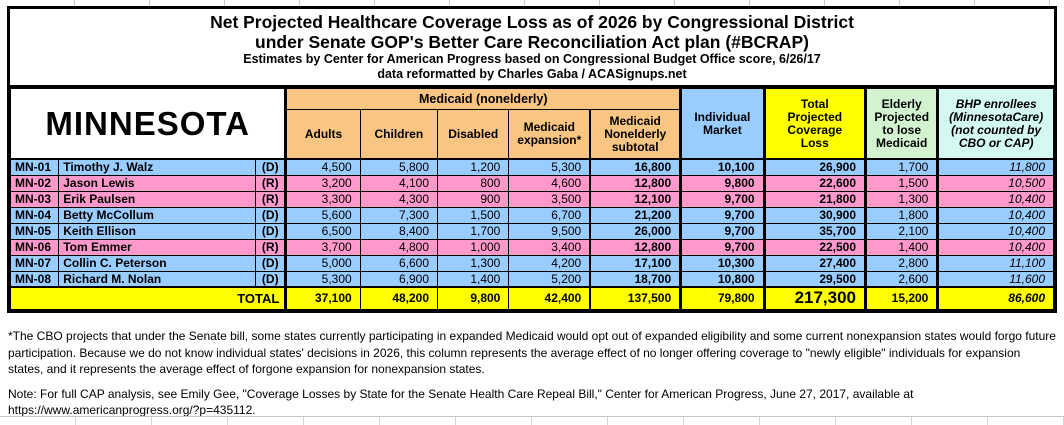  Describe the element at coordinates (549, 167) in the screenshot. I see `expansion-cell: 5,300` at that location.